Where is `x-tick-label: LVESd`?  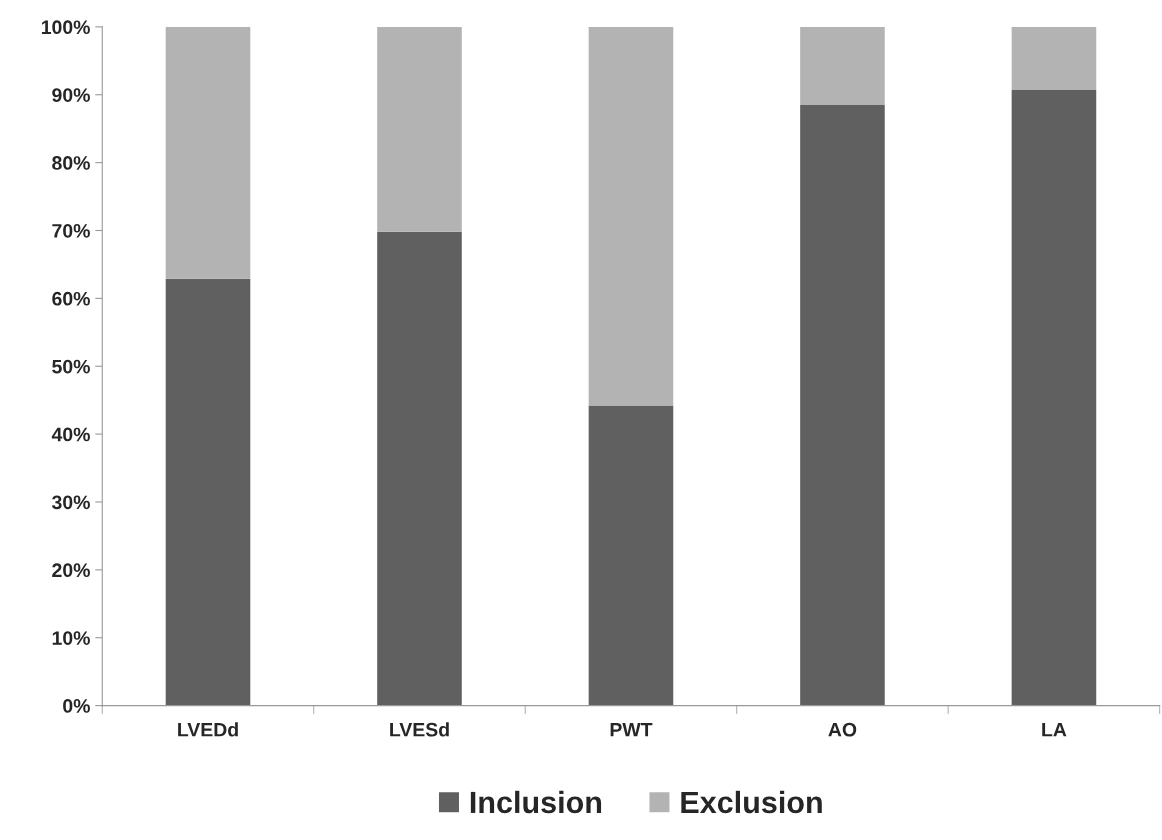 x-tick-label: LVESd is located at coordinates (419, 729).